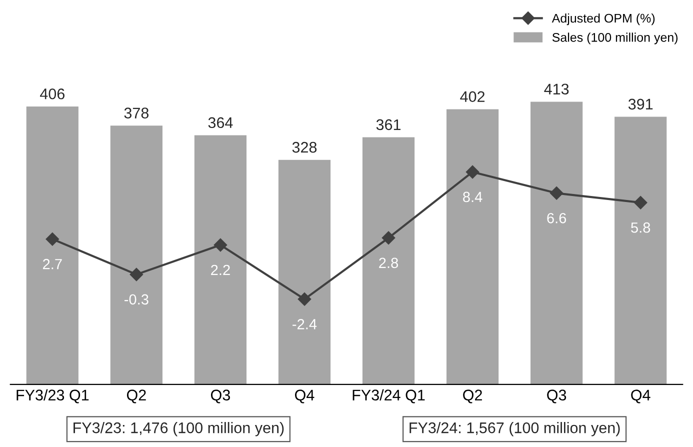  I want to click on data-label: 328, so click(304, 147).